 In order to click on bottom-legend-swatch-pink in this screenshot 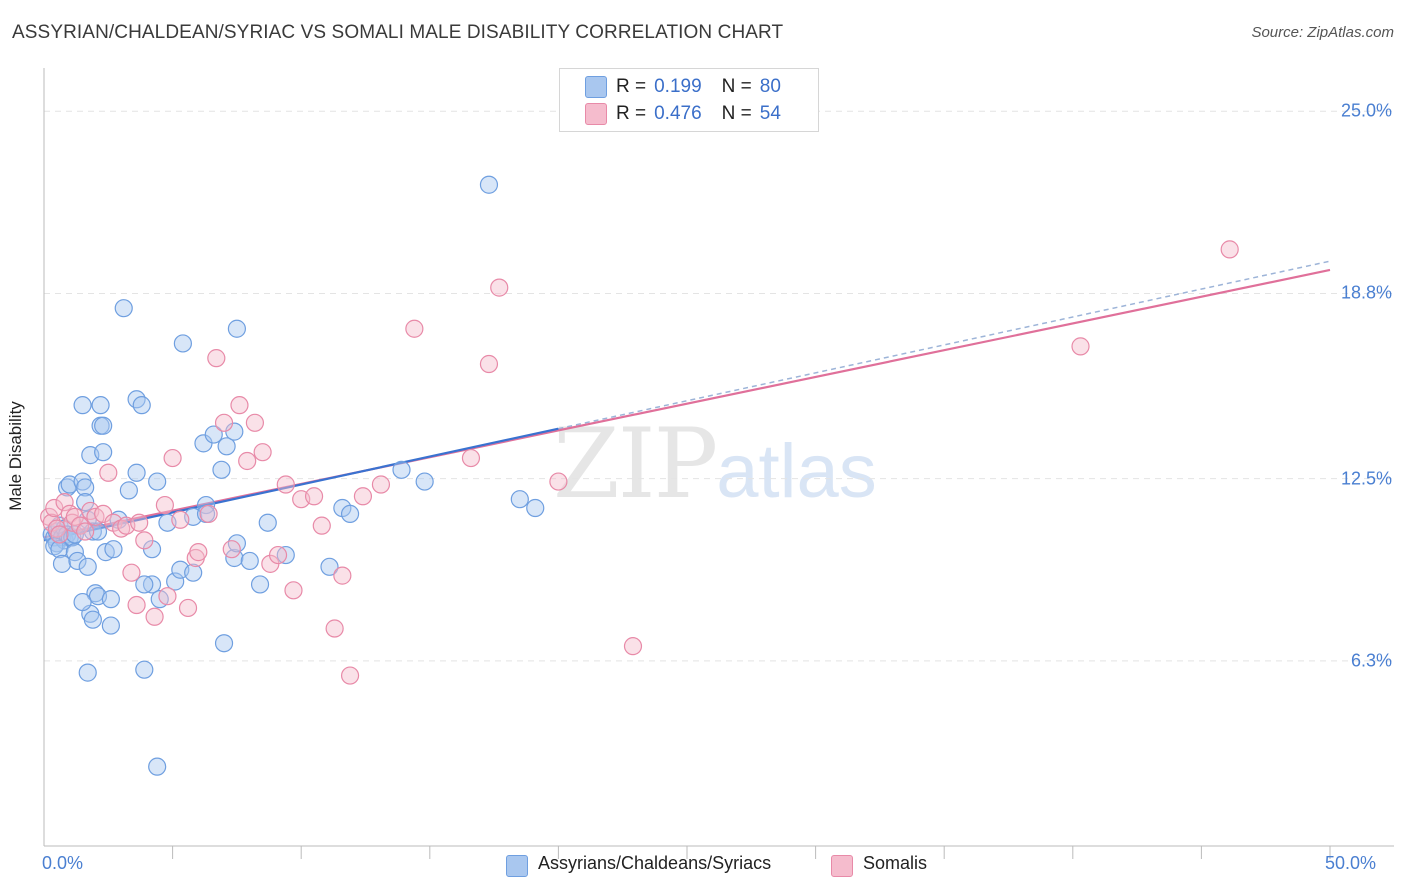, I will do `click(842, 866)`.